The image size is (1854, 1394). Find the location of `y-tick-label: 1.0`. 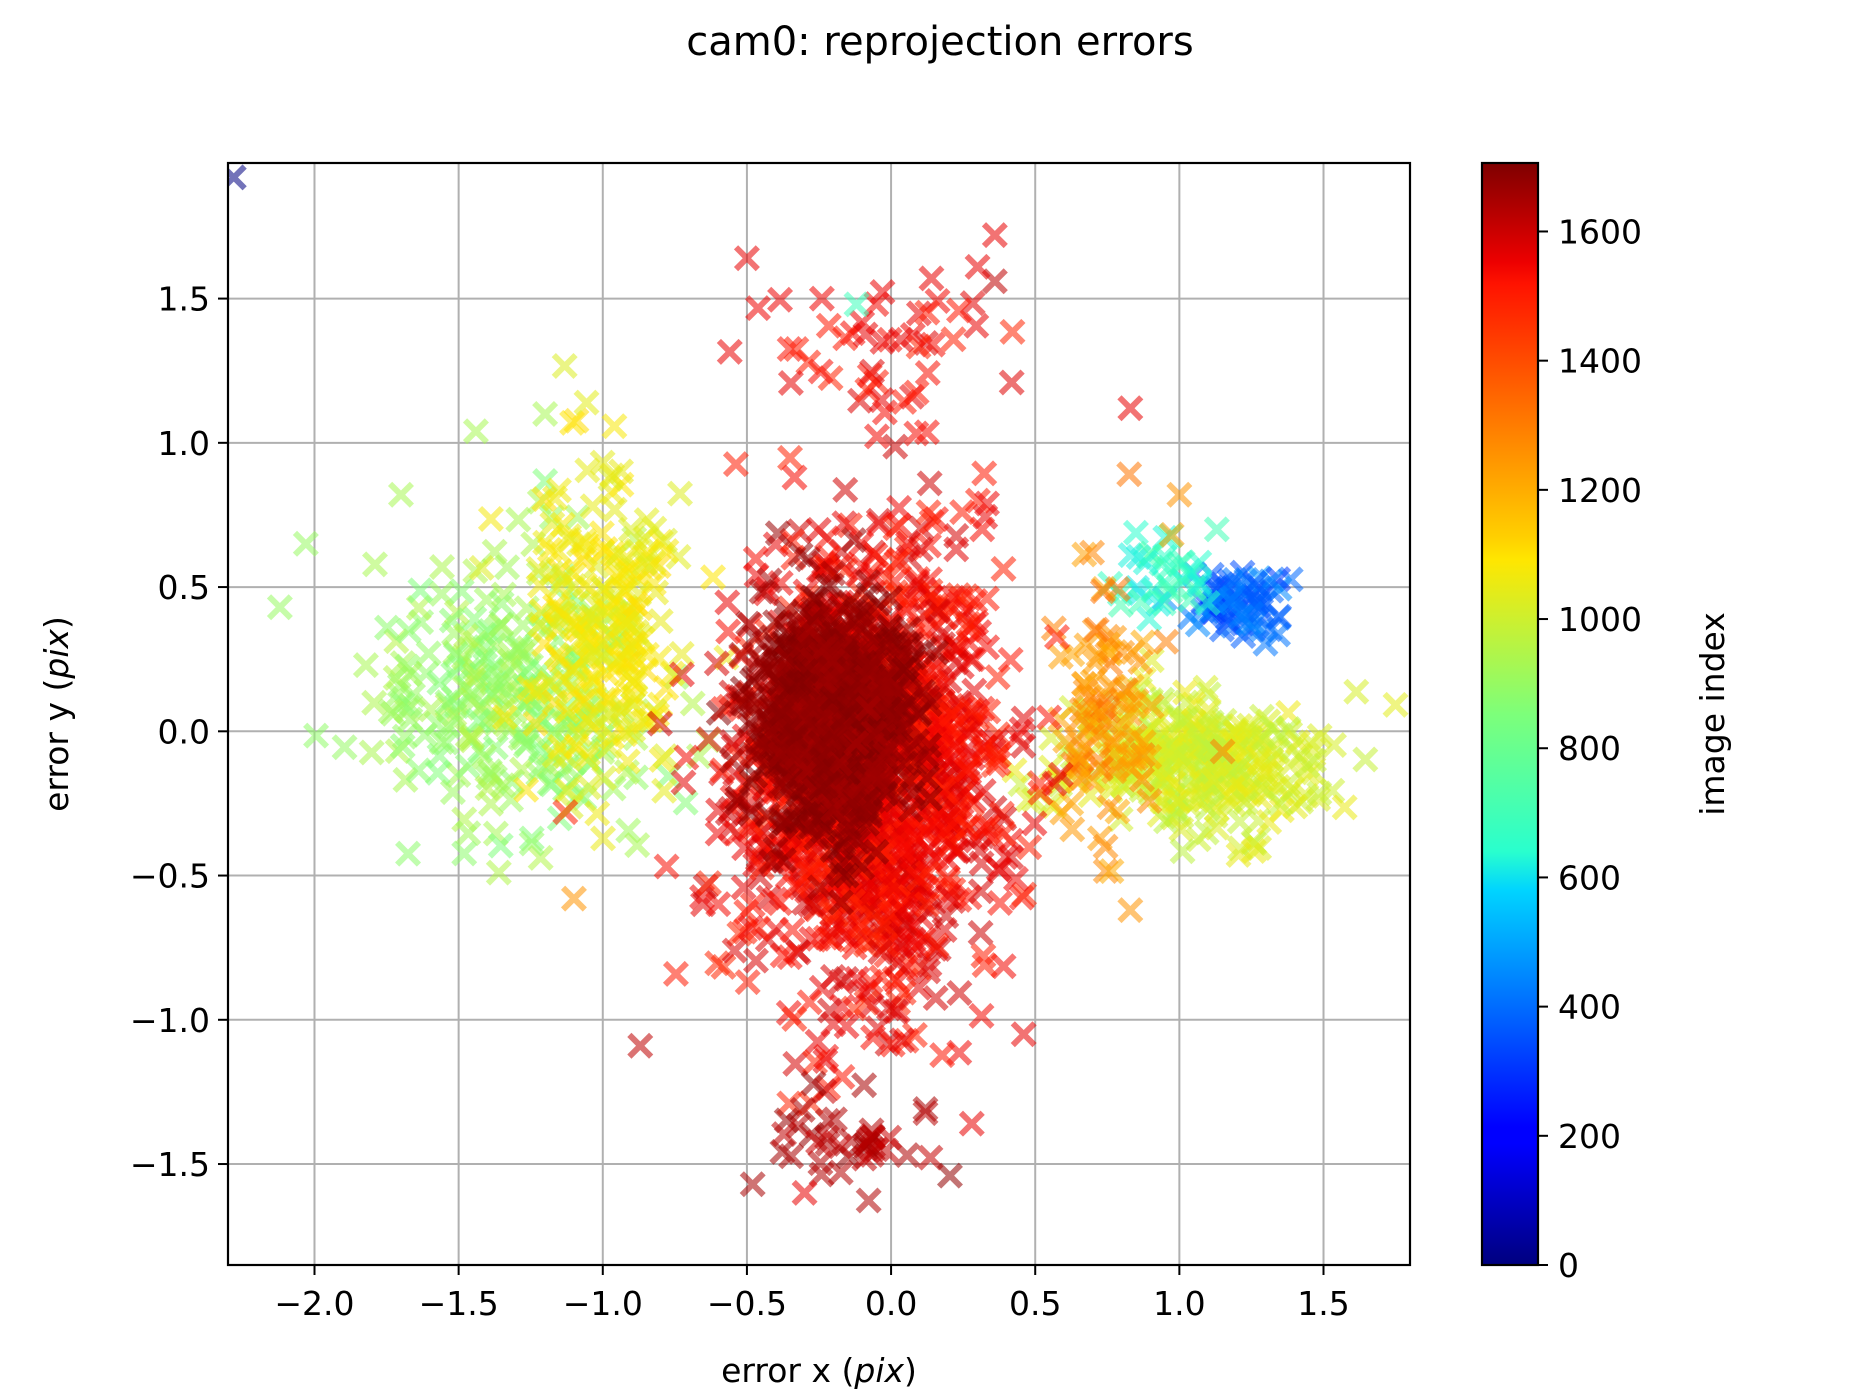

y-tick-label: 1.0 is located at coordinates (184, 443).